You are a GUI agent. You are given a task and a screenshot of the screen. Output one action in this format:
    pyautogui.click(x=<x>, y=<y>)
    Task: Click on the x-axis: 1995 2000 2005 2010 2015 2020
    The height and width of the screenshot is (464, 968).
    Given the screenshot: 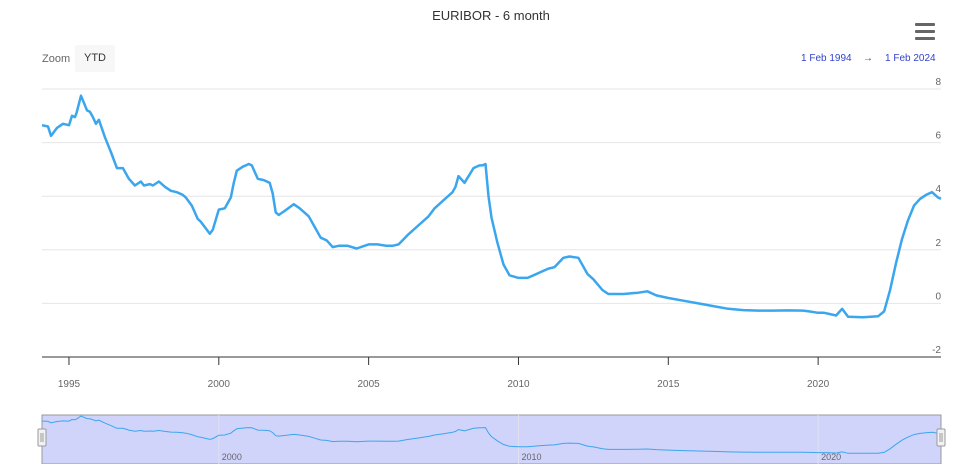 What is the action you would take?
    pyautogui.click(x=444, y=373)
    